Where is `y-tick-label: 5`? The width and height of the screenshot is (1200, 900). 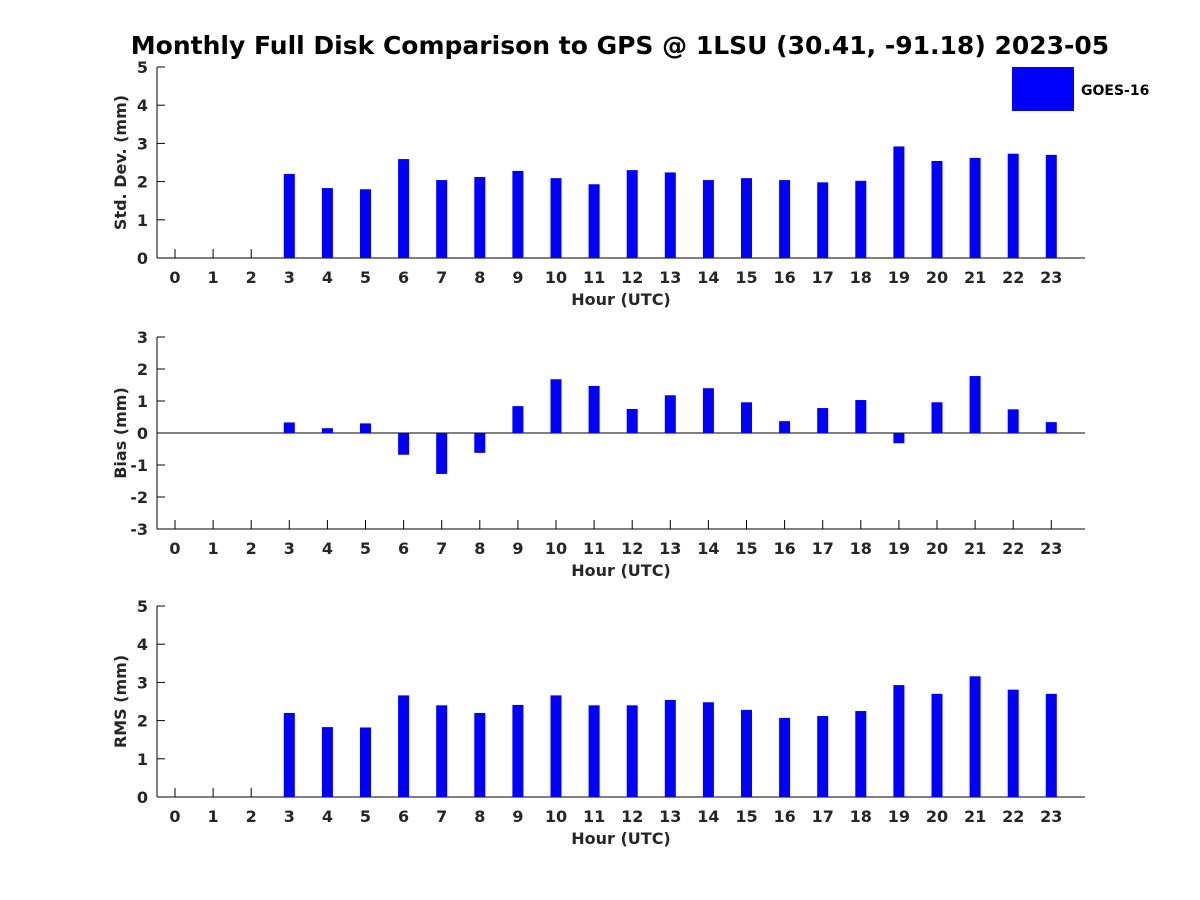 y-tick-label: 5 is located at coordinates (142, 606).